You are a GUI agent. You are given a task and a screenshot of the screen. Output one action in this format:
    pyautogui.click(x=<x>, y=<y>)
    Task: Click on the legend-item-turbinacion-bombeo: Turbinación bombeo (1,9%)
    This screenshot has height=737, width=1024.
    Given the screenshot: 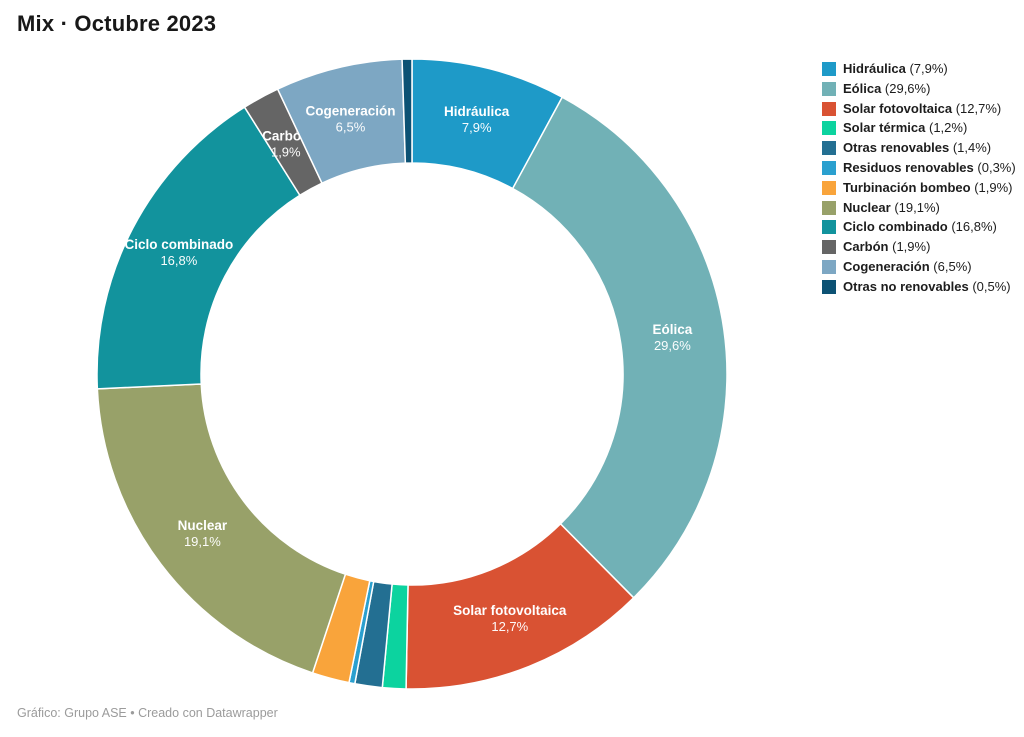 What is the action you would take?
    pyautogui.click(x=922, y=187)
    